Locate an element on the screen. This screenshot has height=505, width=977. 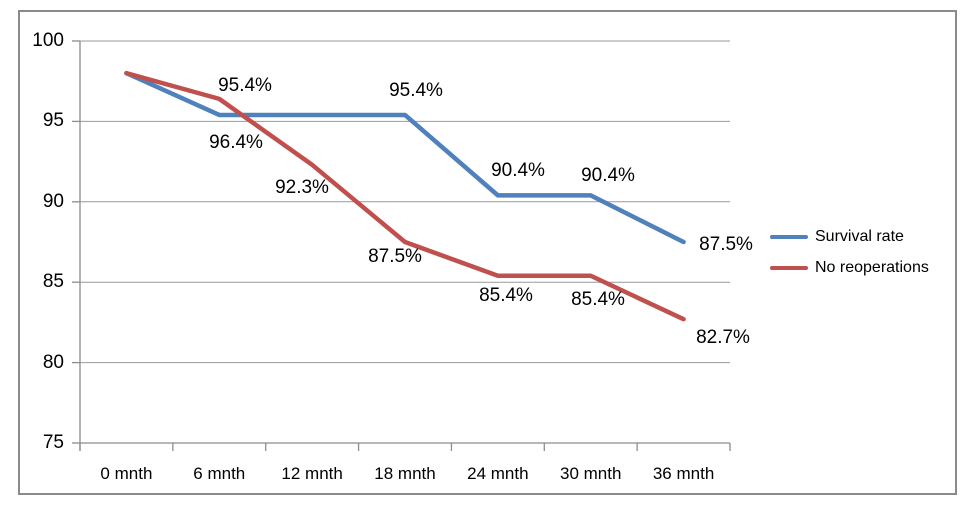
x-tick-label: 18 mnth is located at coordinates (405, 473).